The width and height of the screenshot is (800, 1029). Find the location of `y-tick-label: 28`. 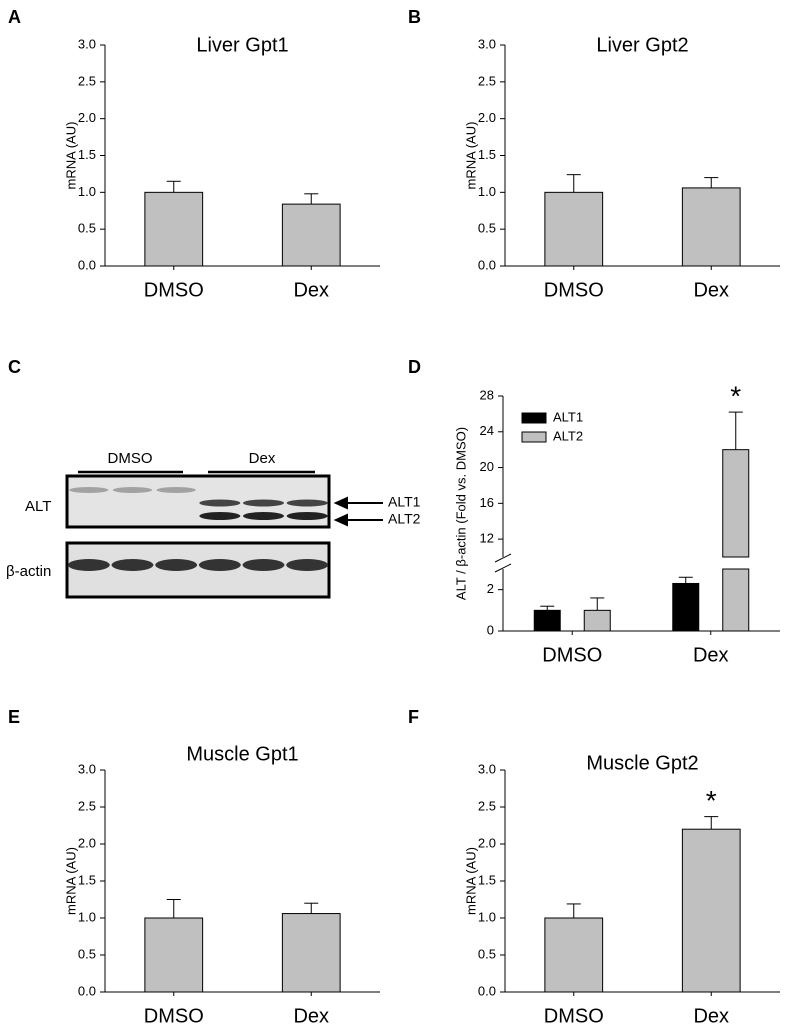

y-tick-label: 28 is located at coordinates (487, 394).